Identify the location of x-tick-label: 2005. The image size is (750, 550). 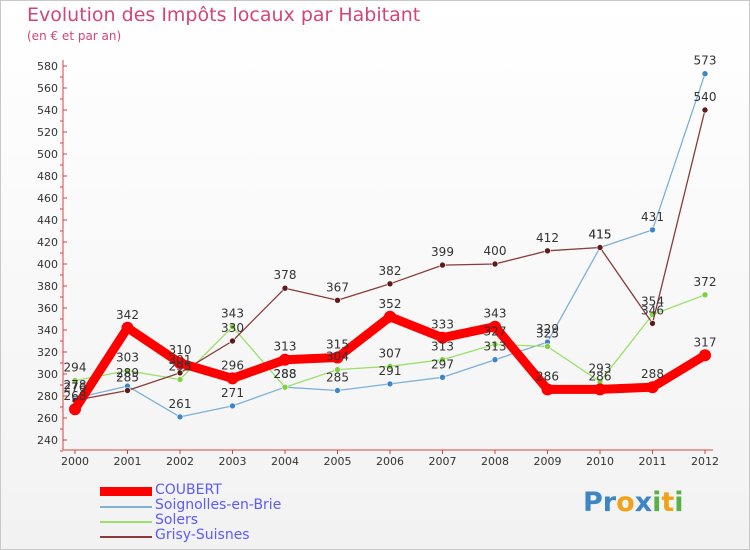
(338, 461).